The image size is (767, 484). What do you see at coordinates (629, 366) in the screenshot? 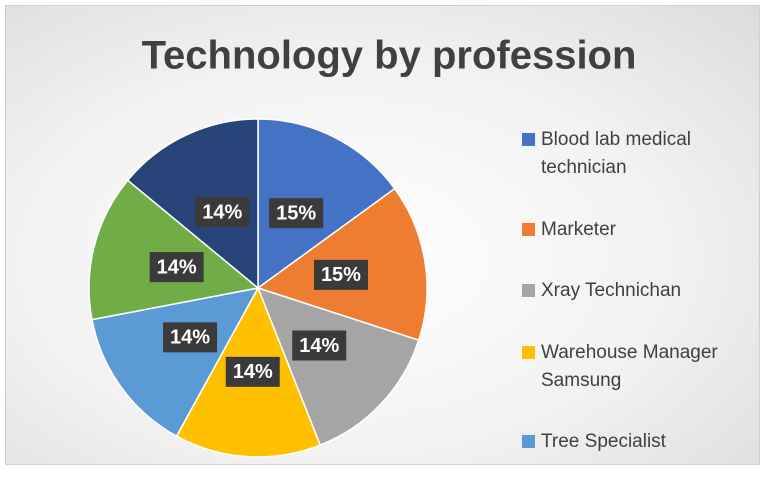
I see `legend-label: Warehouse Manager Samsung` at bounding box center [629, 366].